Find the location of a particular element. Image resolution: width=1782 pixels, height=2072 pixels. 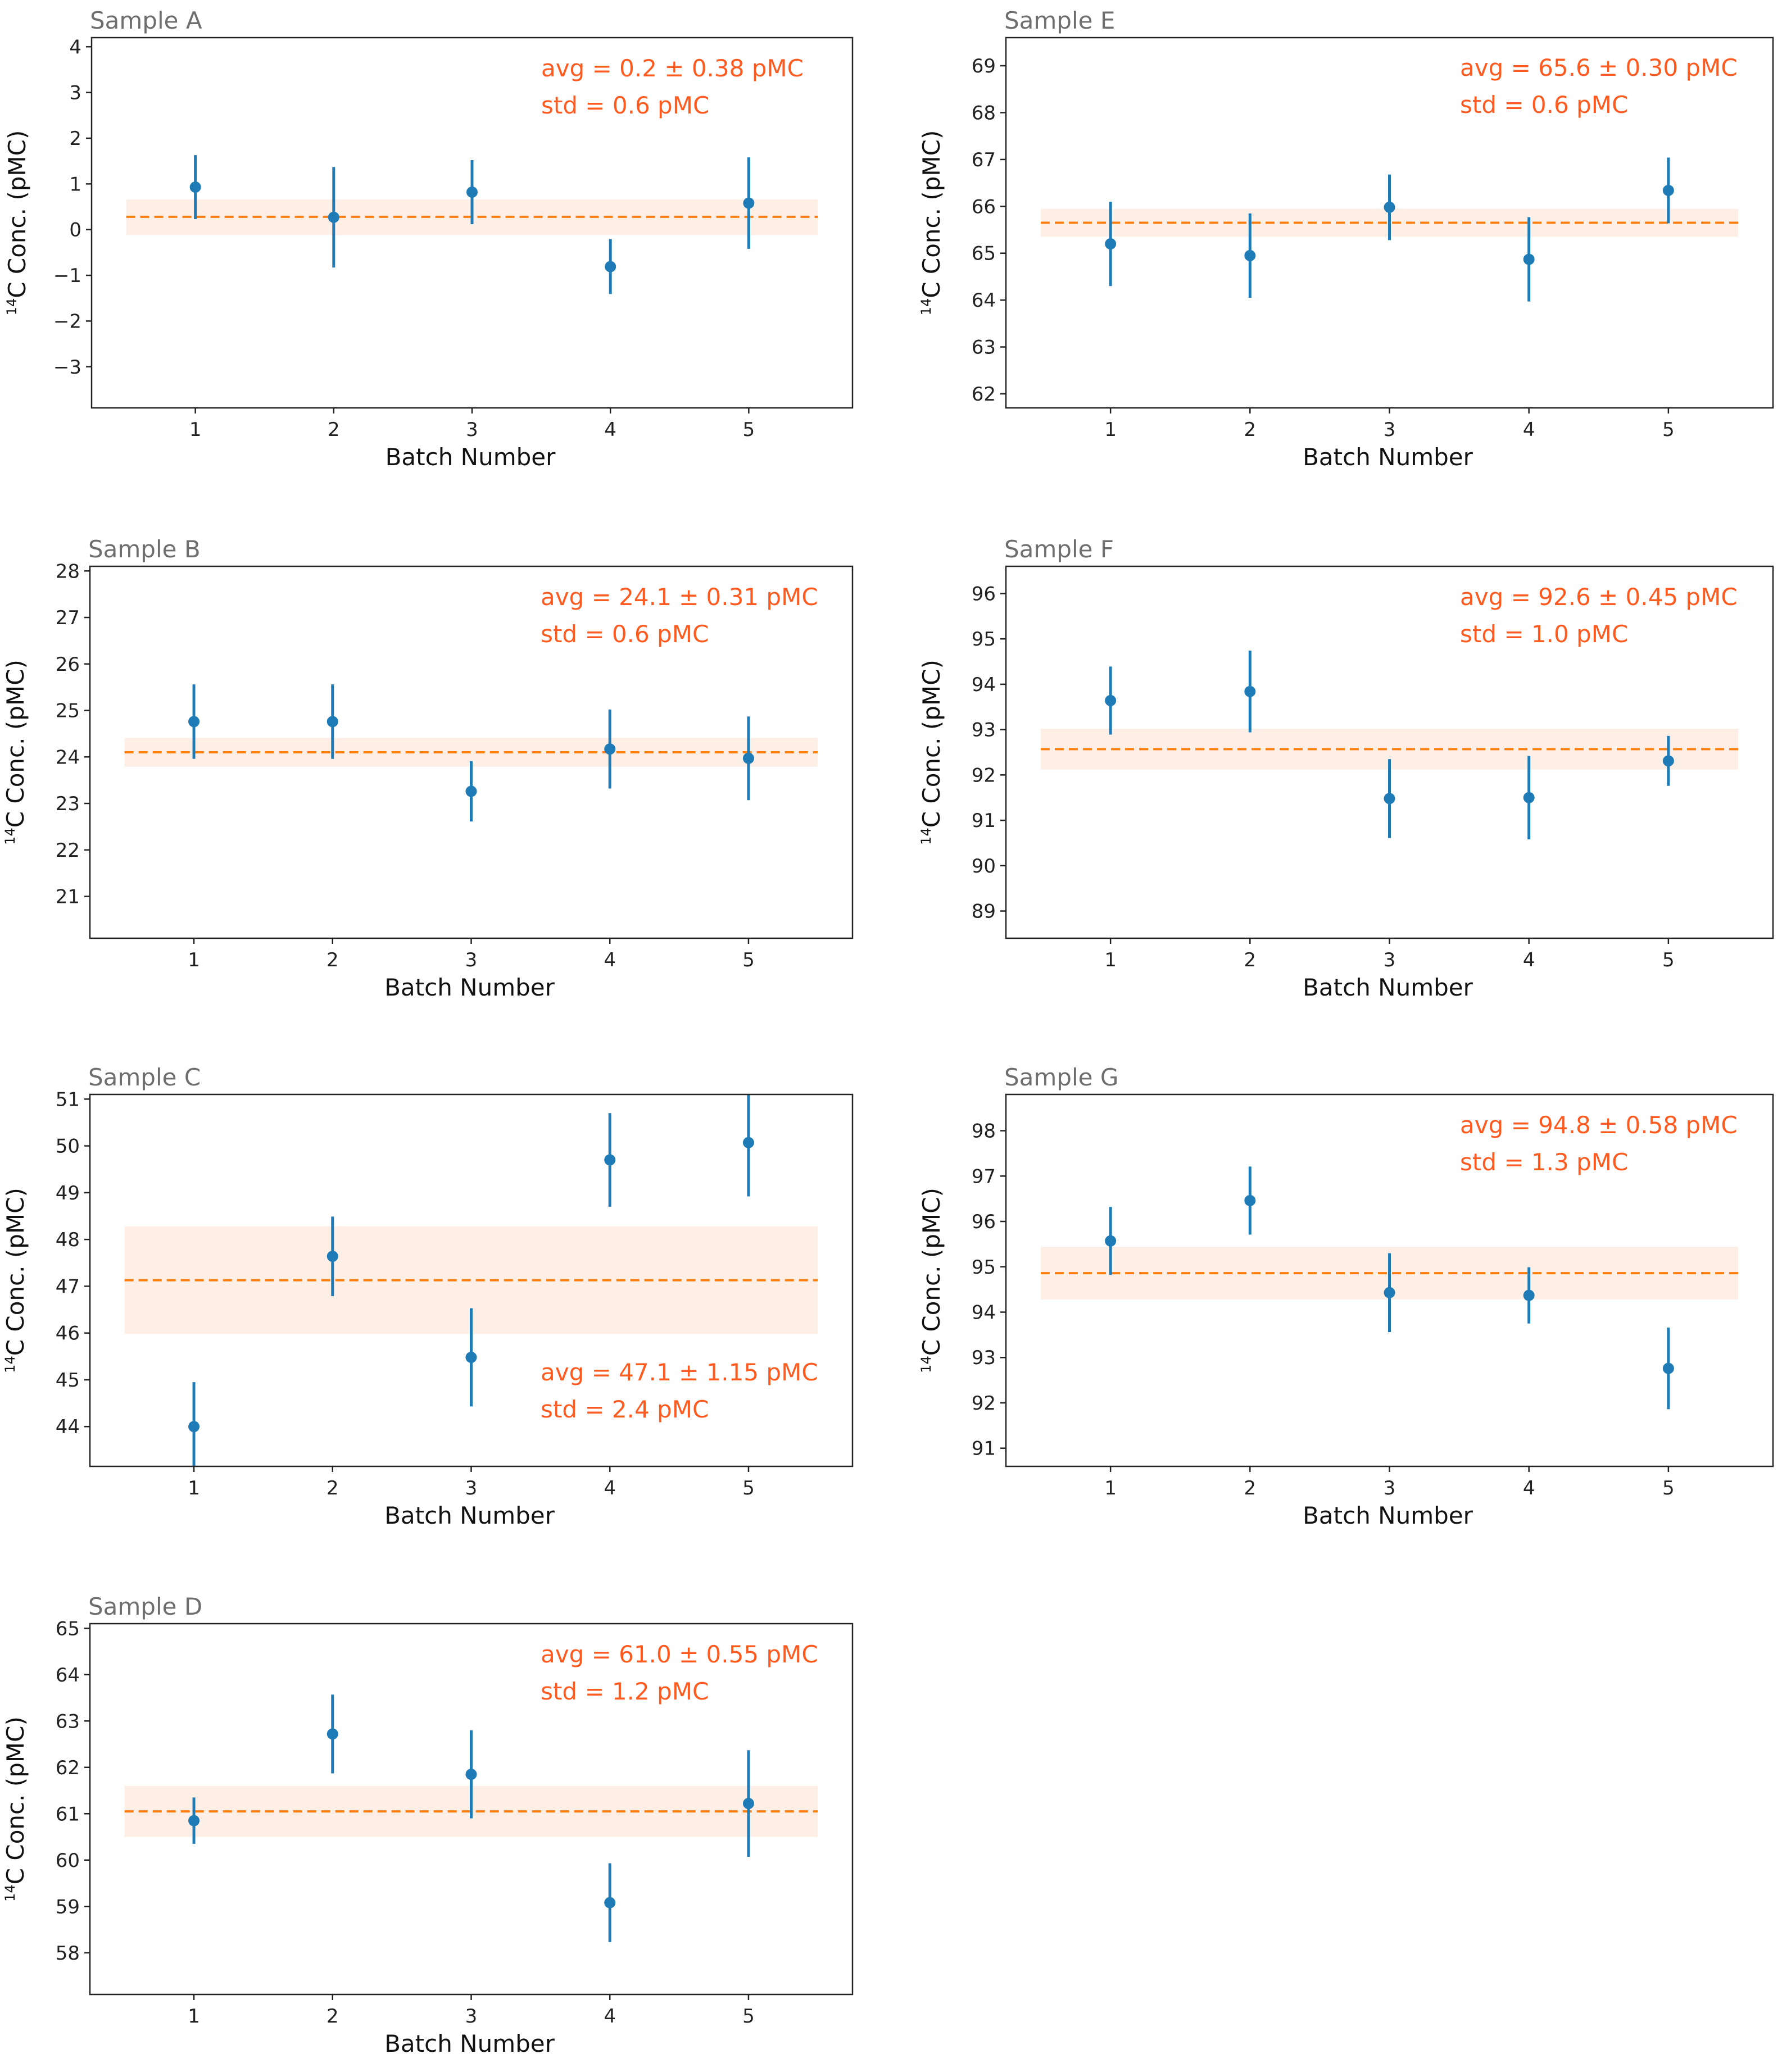

annotation-avg: avg = 47.1 ± 1.15 pMC is located at coordinates (679, 1372).